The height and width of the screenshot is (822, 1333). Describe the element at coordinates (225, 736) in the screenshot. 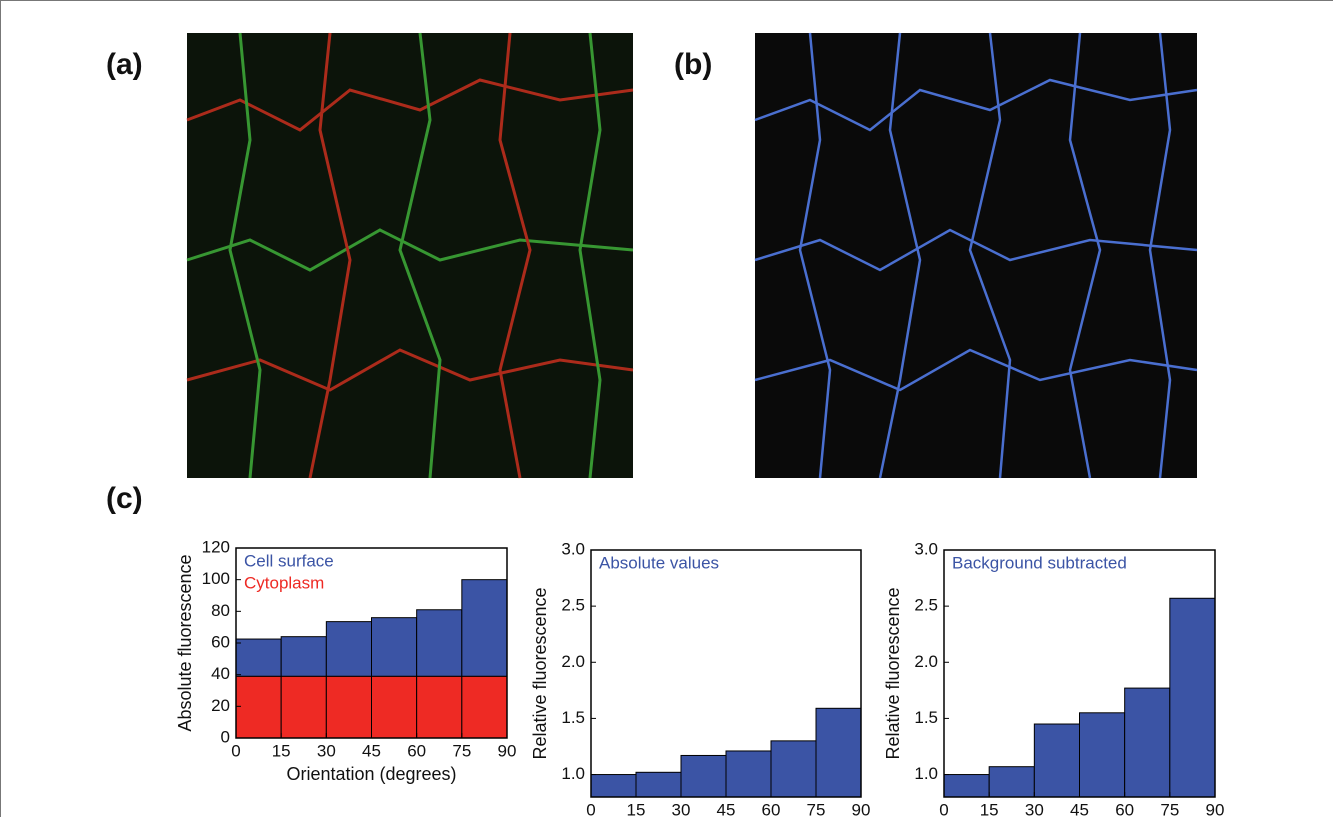

I see `y-tick-label: 0` at that location.